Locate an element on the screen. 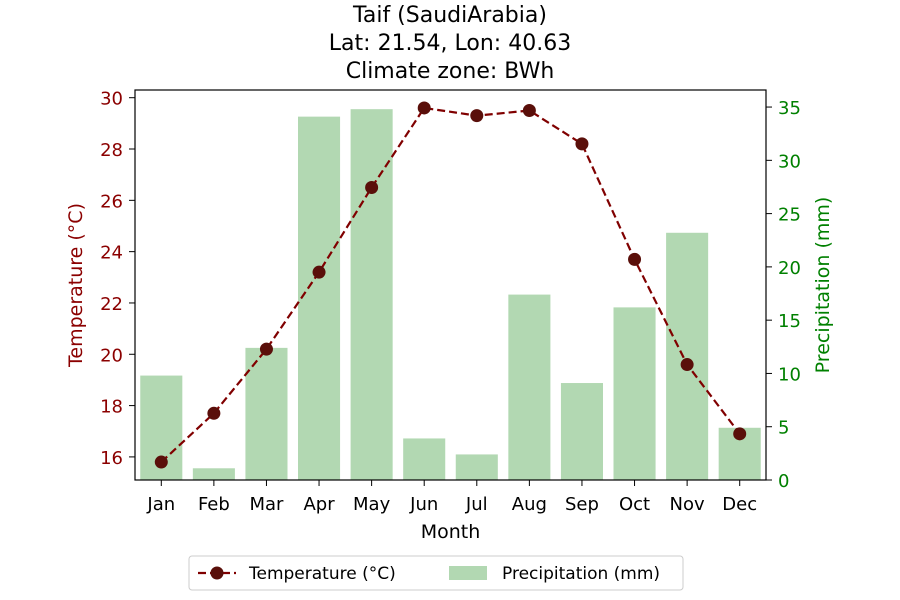 The width and height of the screenshot is (900, 600). temperature-tick-label-30: 30 is located at coordinates (111, 99).